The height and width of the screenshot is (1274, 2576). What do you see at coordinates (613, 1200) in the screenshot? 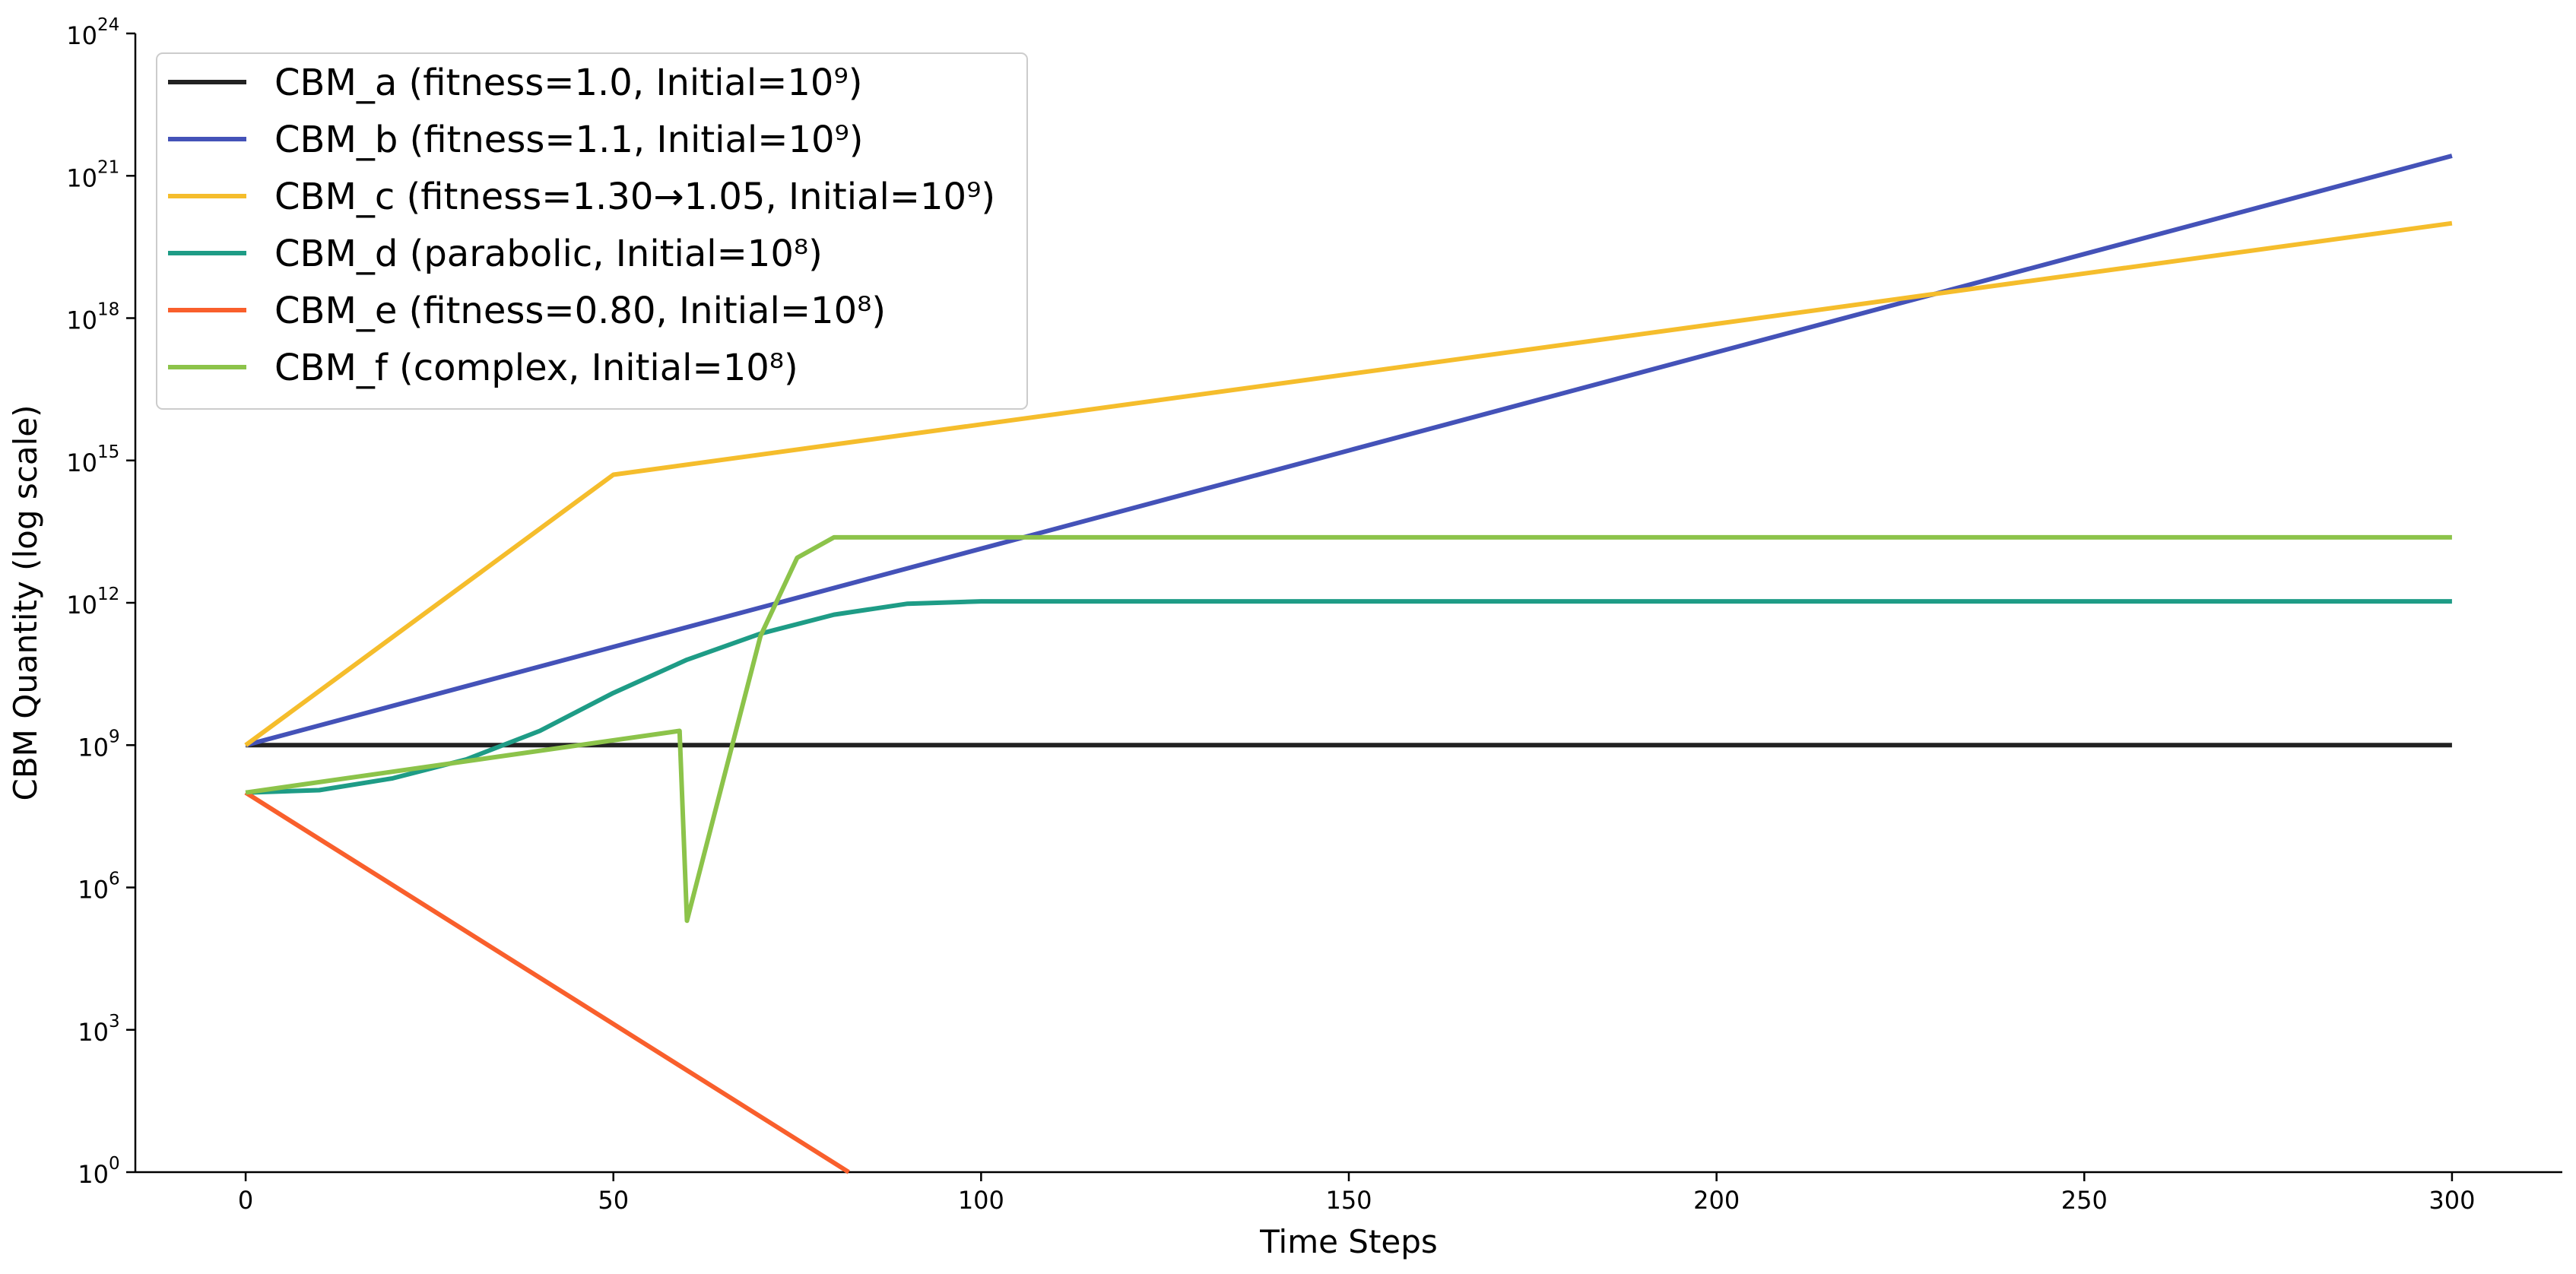
I see `x-tick-label: 50` at bounding box center [613, 1200].